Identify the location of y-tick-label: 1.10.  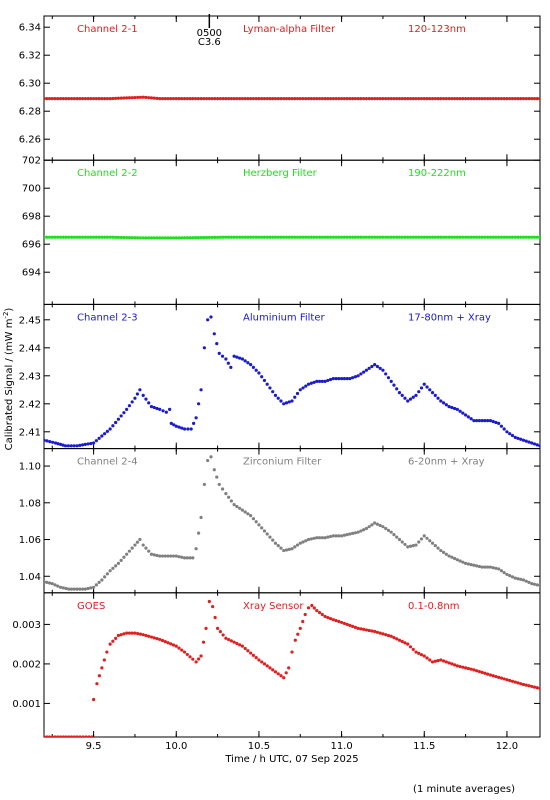
(30, 467).